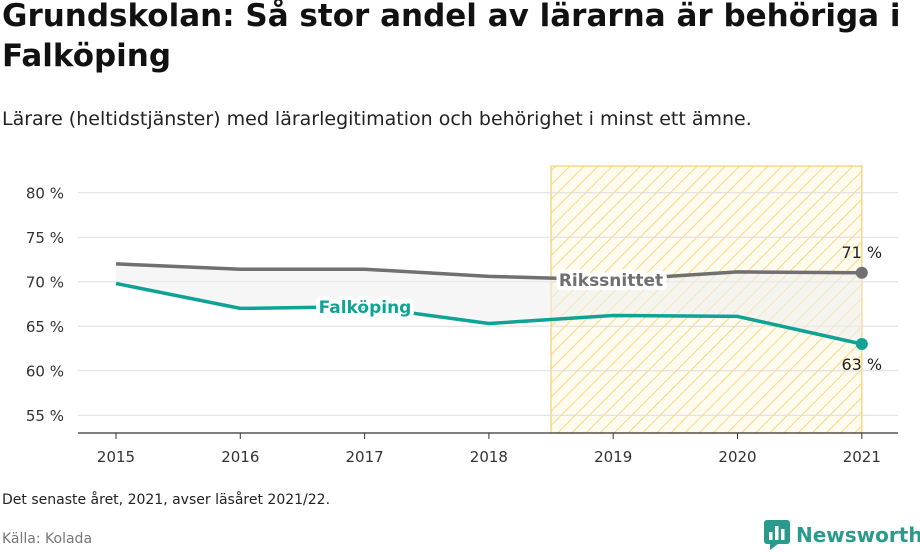  I want to click on newsworthy-logo: Newsworthy, so click(842, 535).